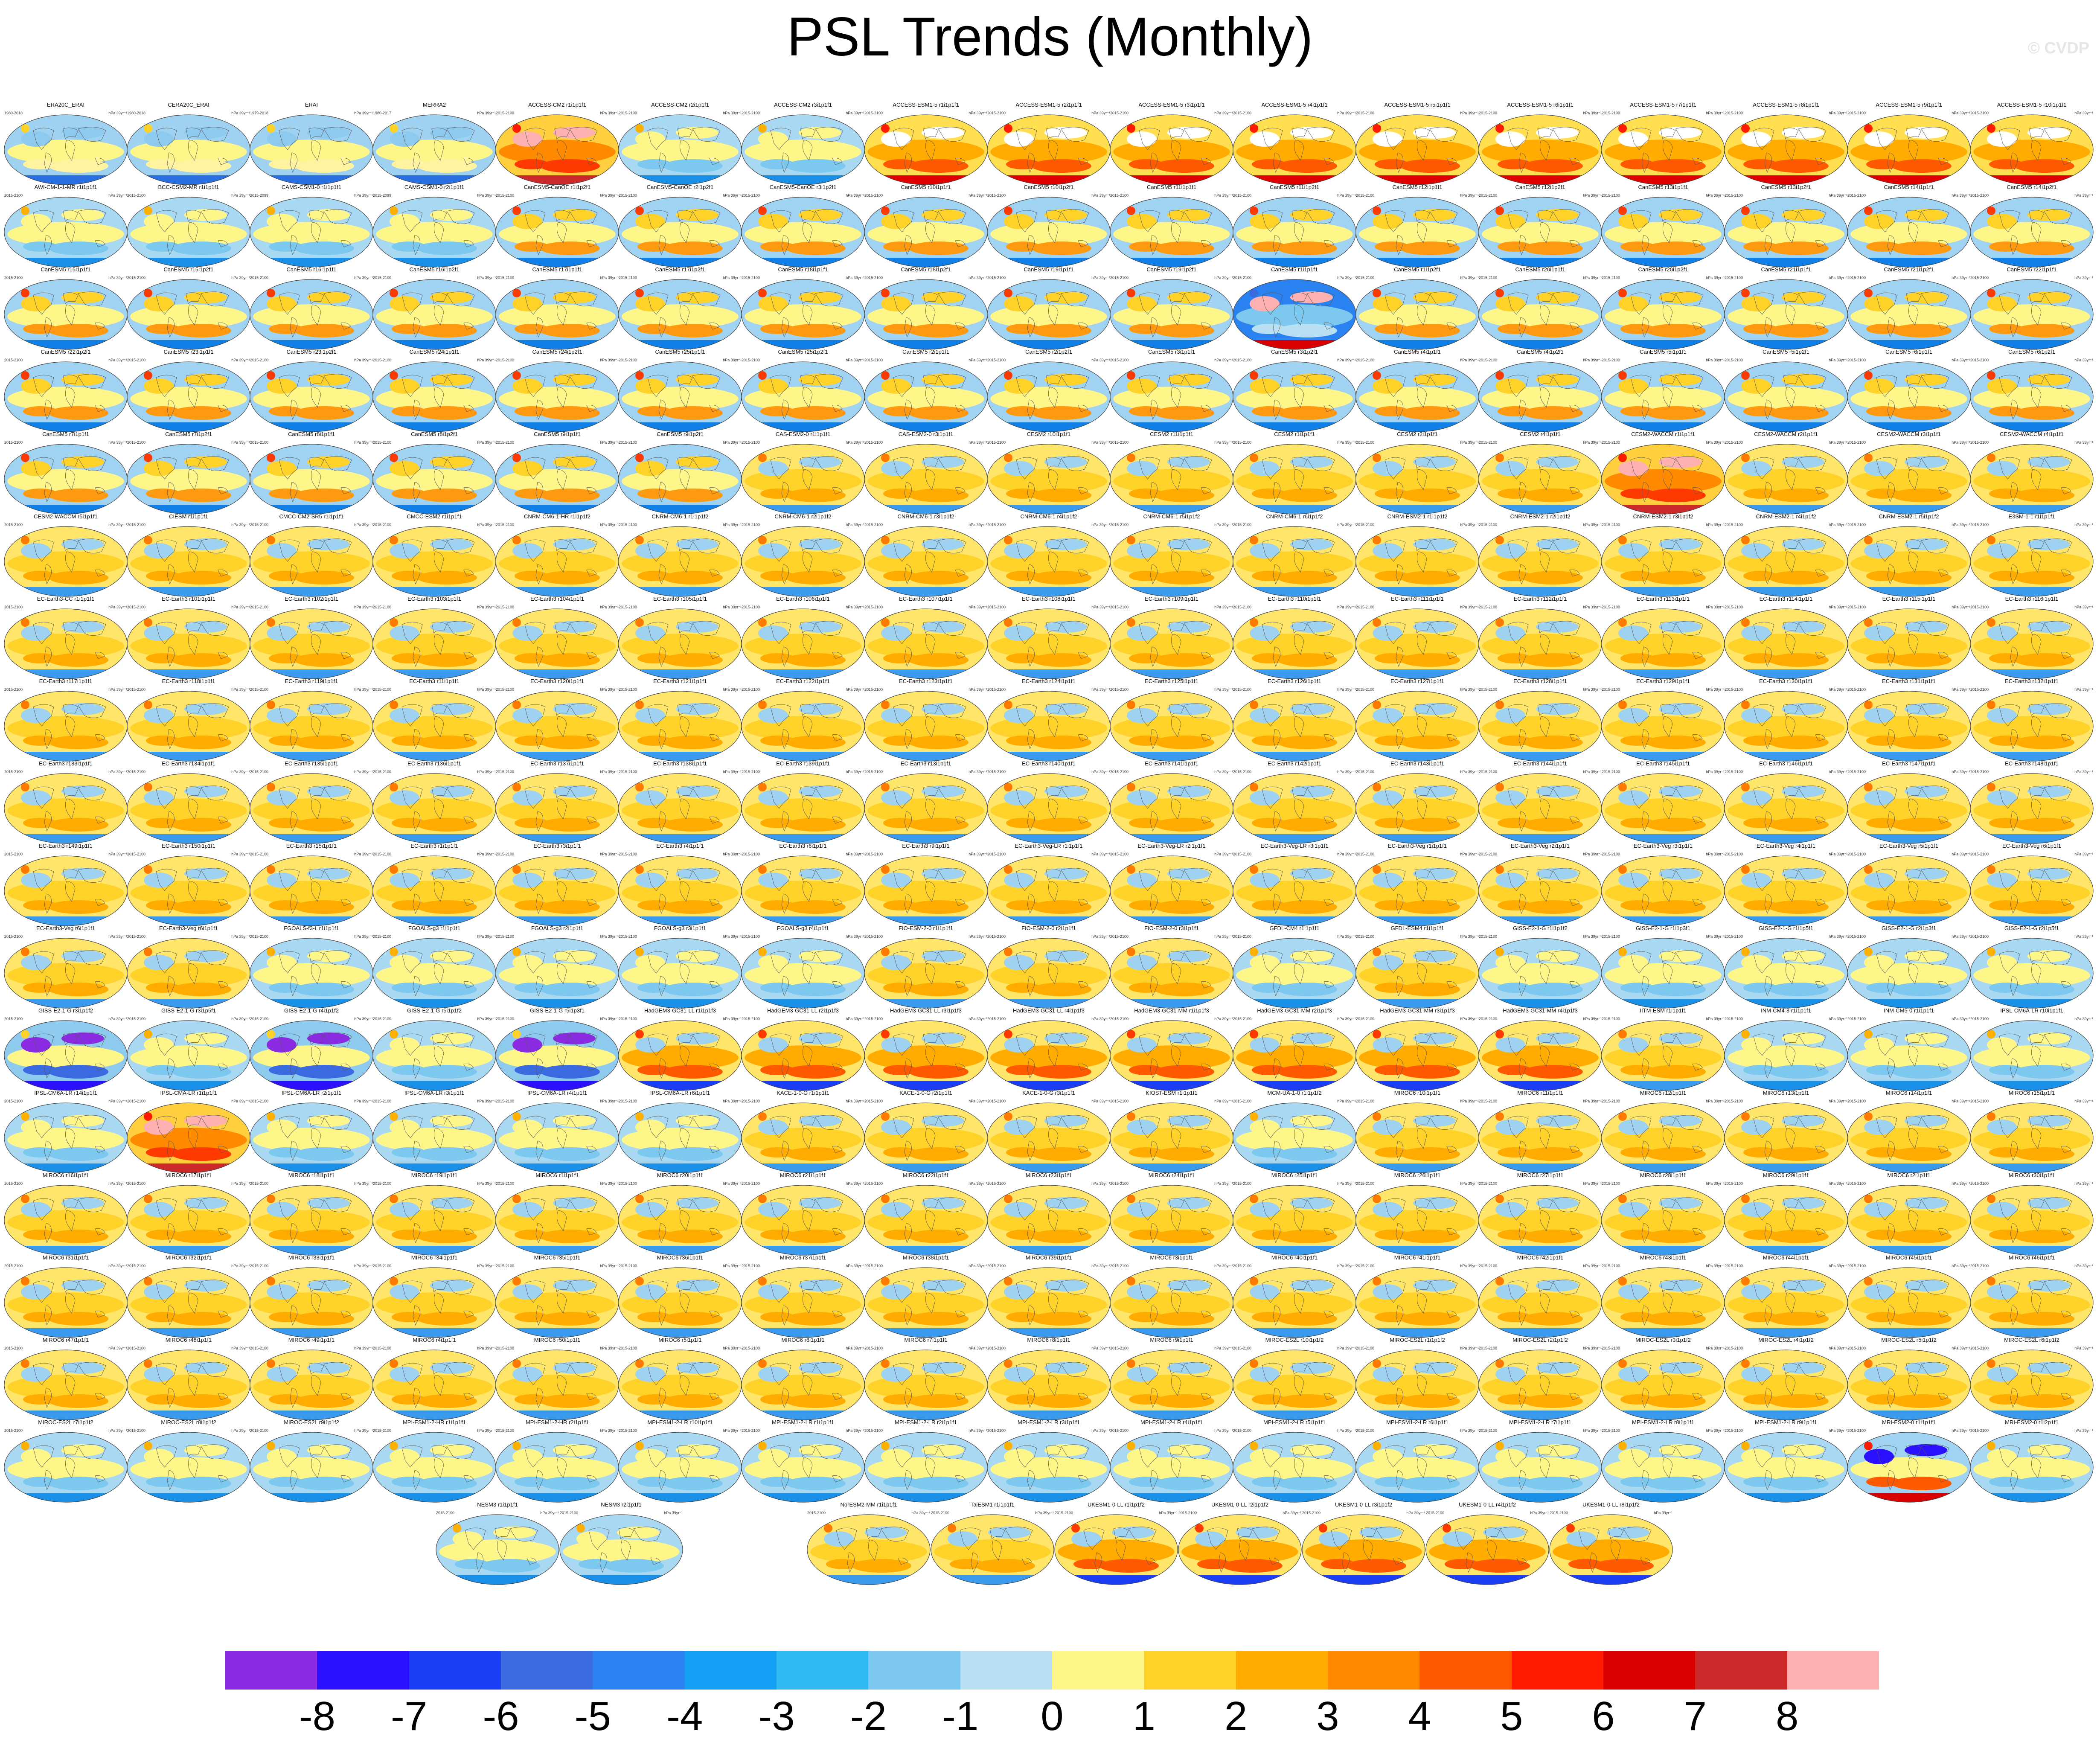 Image resolution: width=2100 pixels, height=1745 pixels. Describe the element at coordinates (189, 928) in the screenshot. I see `panel-title: EC-Earth3-Veg r6i1p1f1` at that location.